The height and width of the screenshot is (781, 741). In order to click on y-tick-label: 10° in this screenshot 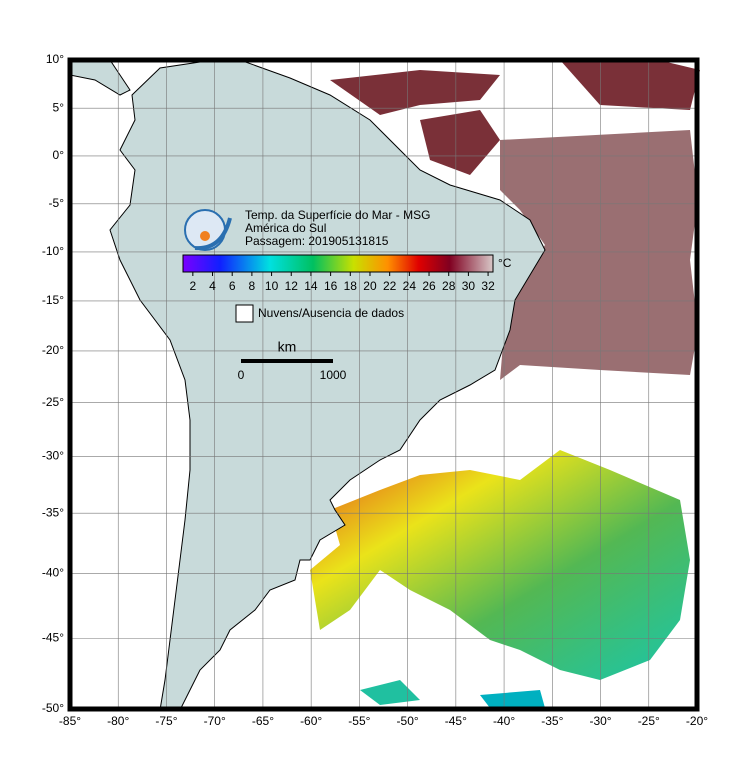, I will do `click(55, 59)`.